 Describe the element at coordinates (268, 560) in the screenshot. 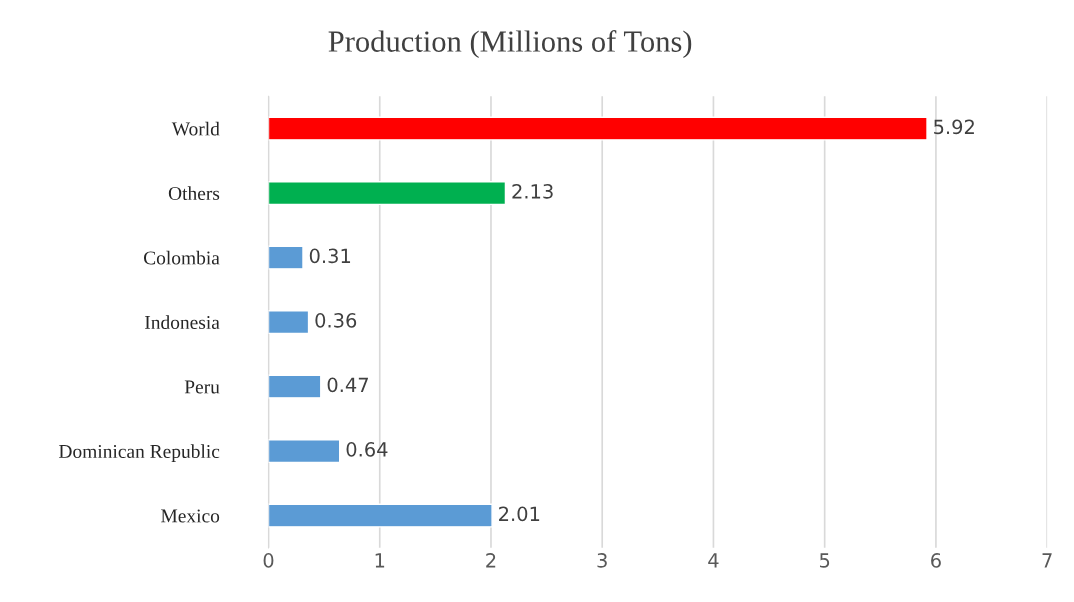

I see `x-tick-label: 0` at that location.